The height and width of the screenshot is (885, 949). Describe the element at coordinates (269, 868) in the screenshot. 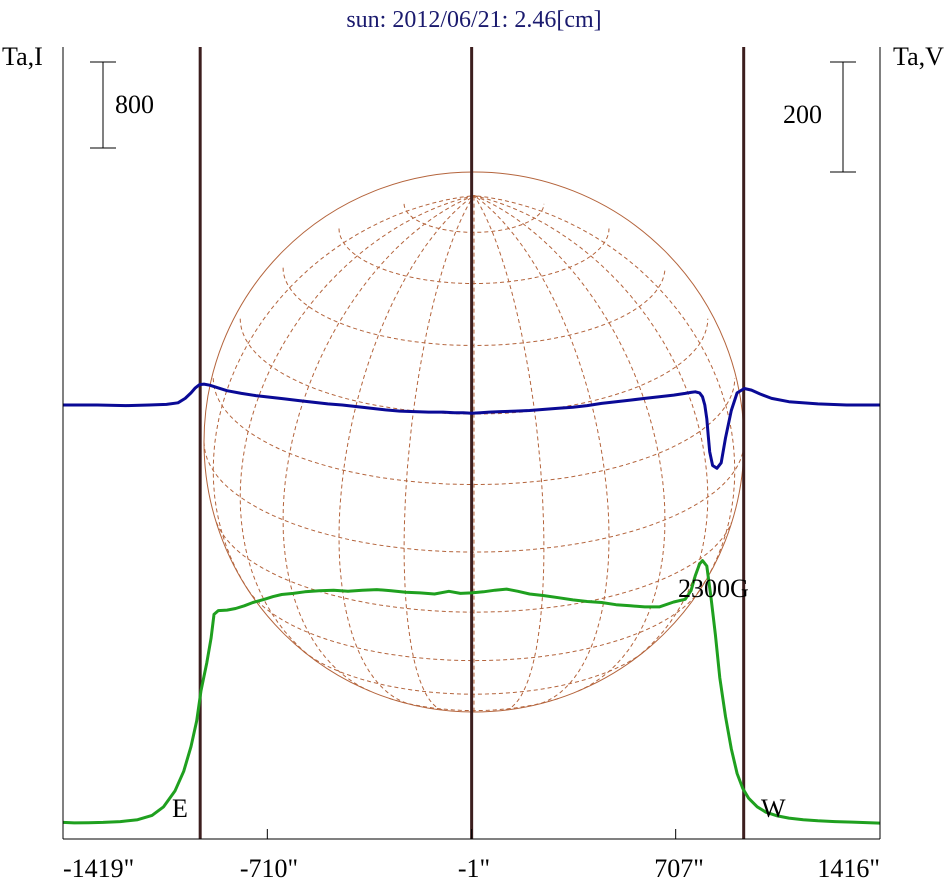

I see `x-tick-label: -710"` at that location.